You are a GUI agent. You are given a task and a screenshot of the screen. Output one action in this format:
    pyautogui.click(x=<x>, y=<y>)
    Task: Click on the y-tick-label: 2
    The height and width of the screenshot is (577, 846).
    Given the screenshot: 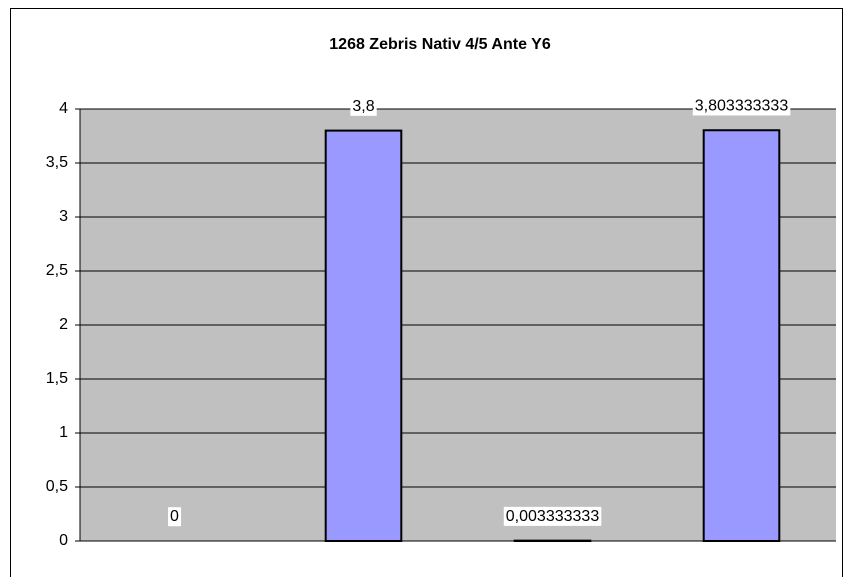 What is the action you would take?
    pyautogui.click(x=63, y=324)
    